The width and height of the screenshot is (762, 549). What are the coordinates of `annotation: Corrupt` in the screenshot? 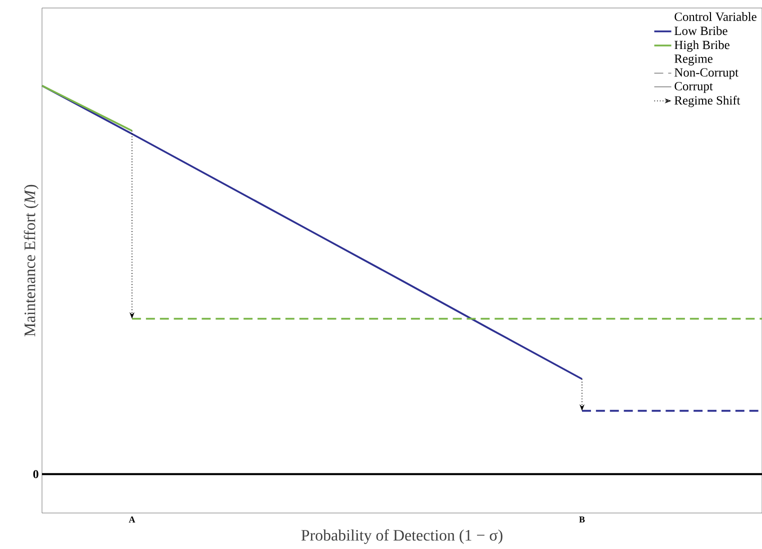 It's located at (693, 87).